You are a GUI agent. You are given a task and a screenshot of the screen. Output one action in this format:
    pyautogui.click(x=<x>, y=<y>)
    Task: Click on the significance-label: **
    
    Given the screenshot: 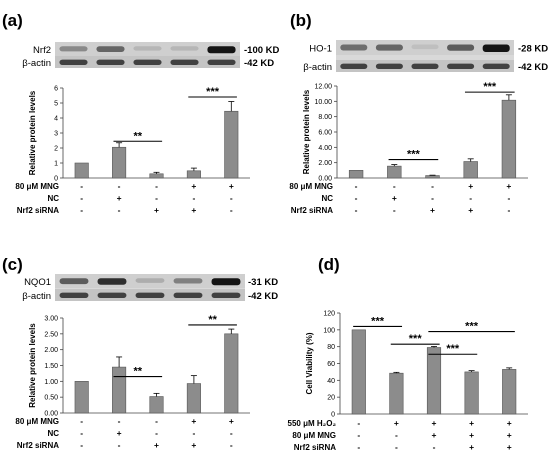 What is the action you would take?
    pyautogui.click(x=212, y=320)
    